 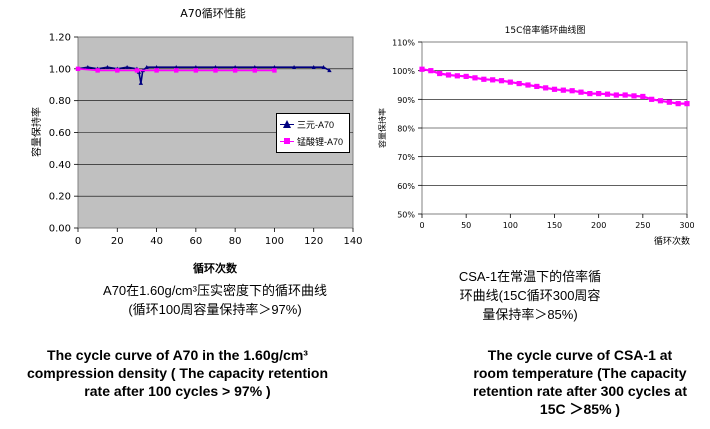 What do you see at coordinates (235, 241) in the screenshot?
I see `left-x-tick-label: 80` at bounding box center [235, 241].